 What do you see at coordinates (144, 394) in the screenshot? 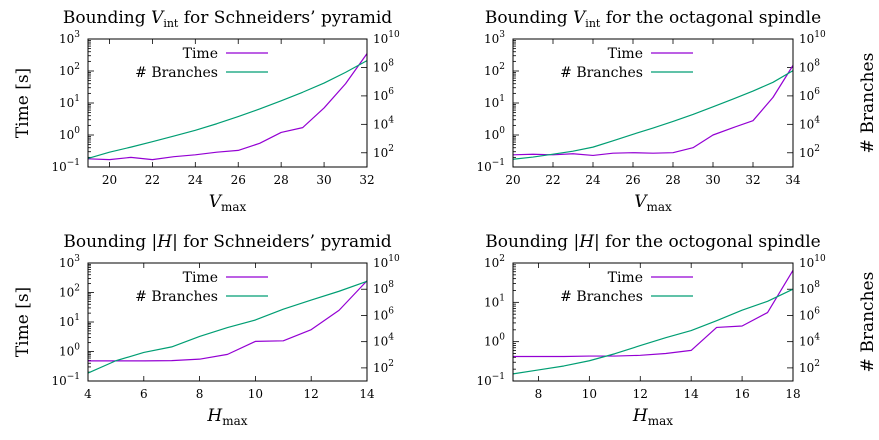
I see `x-tick-label: 6` at bounding box center [144, 394].